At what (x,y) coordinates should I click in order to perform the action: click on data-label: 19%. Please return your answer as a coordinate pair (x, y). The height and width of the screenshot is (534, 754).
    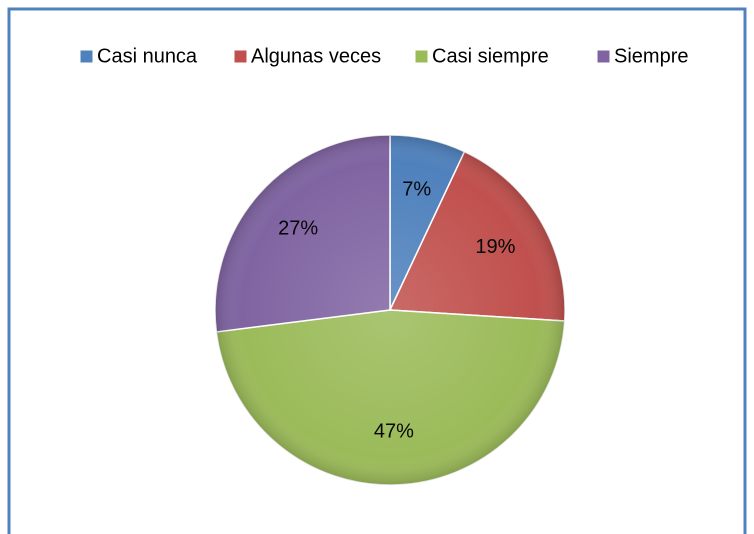
    Looking at the image, I should click on (495, 247).